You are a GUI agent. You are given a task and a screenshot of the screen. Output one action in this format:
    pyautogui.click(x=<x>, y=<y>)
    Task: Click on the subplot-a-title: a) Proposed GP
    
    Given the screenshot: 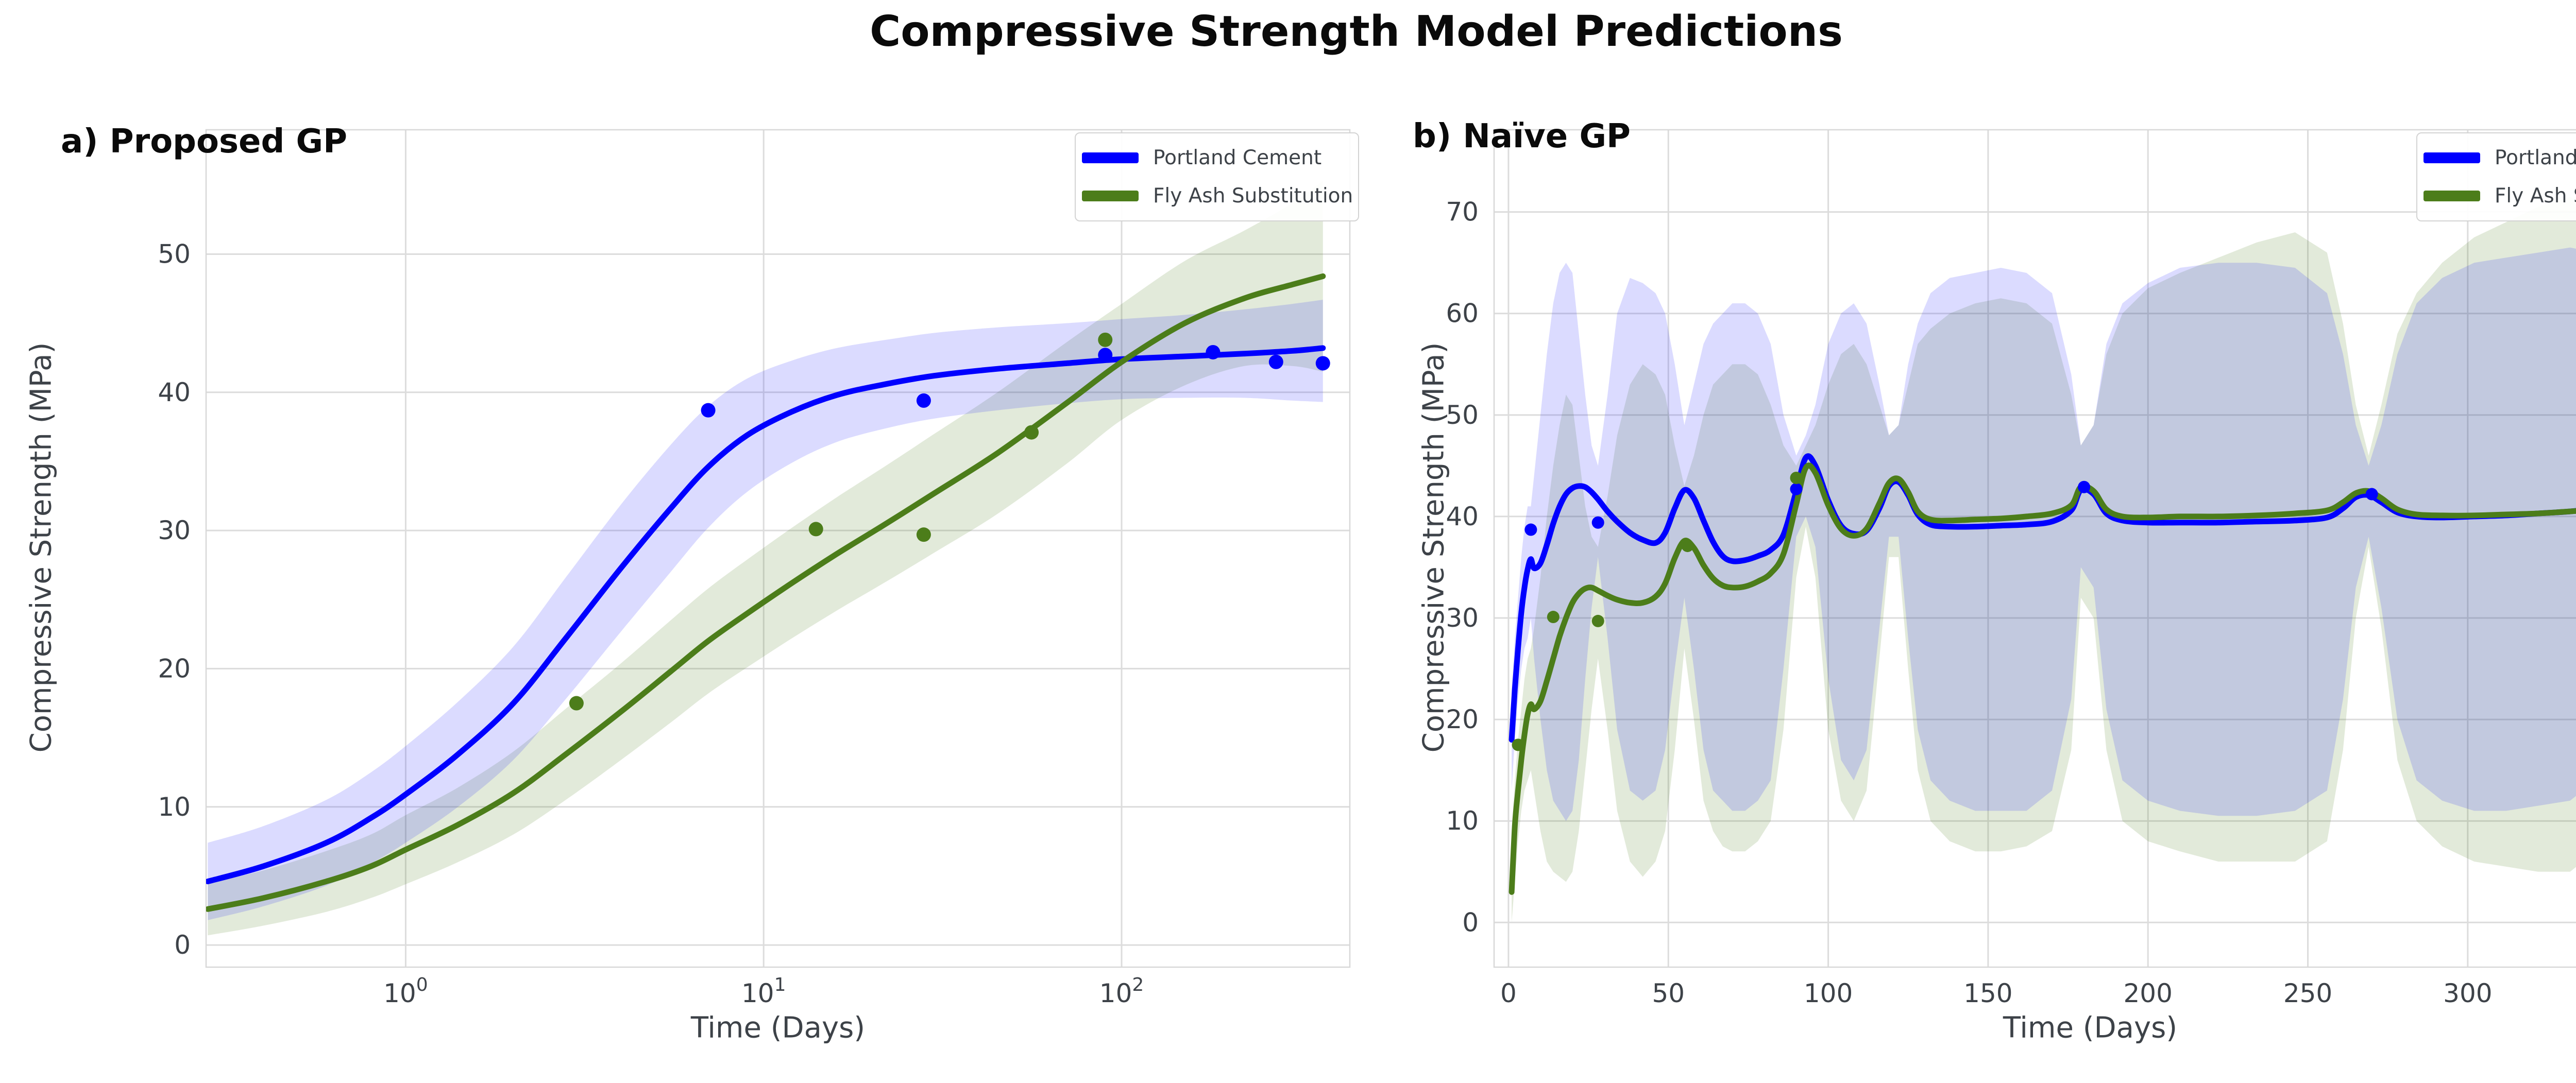 What is the action you would take?
    pyautogui.click(x=204, y=142)
    